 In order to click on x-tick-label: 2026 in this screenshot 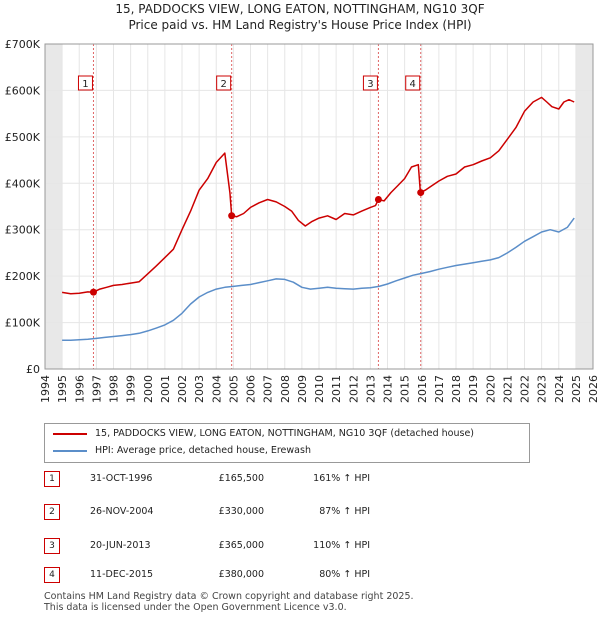, I will do `click(593, 389)`.